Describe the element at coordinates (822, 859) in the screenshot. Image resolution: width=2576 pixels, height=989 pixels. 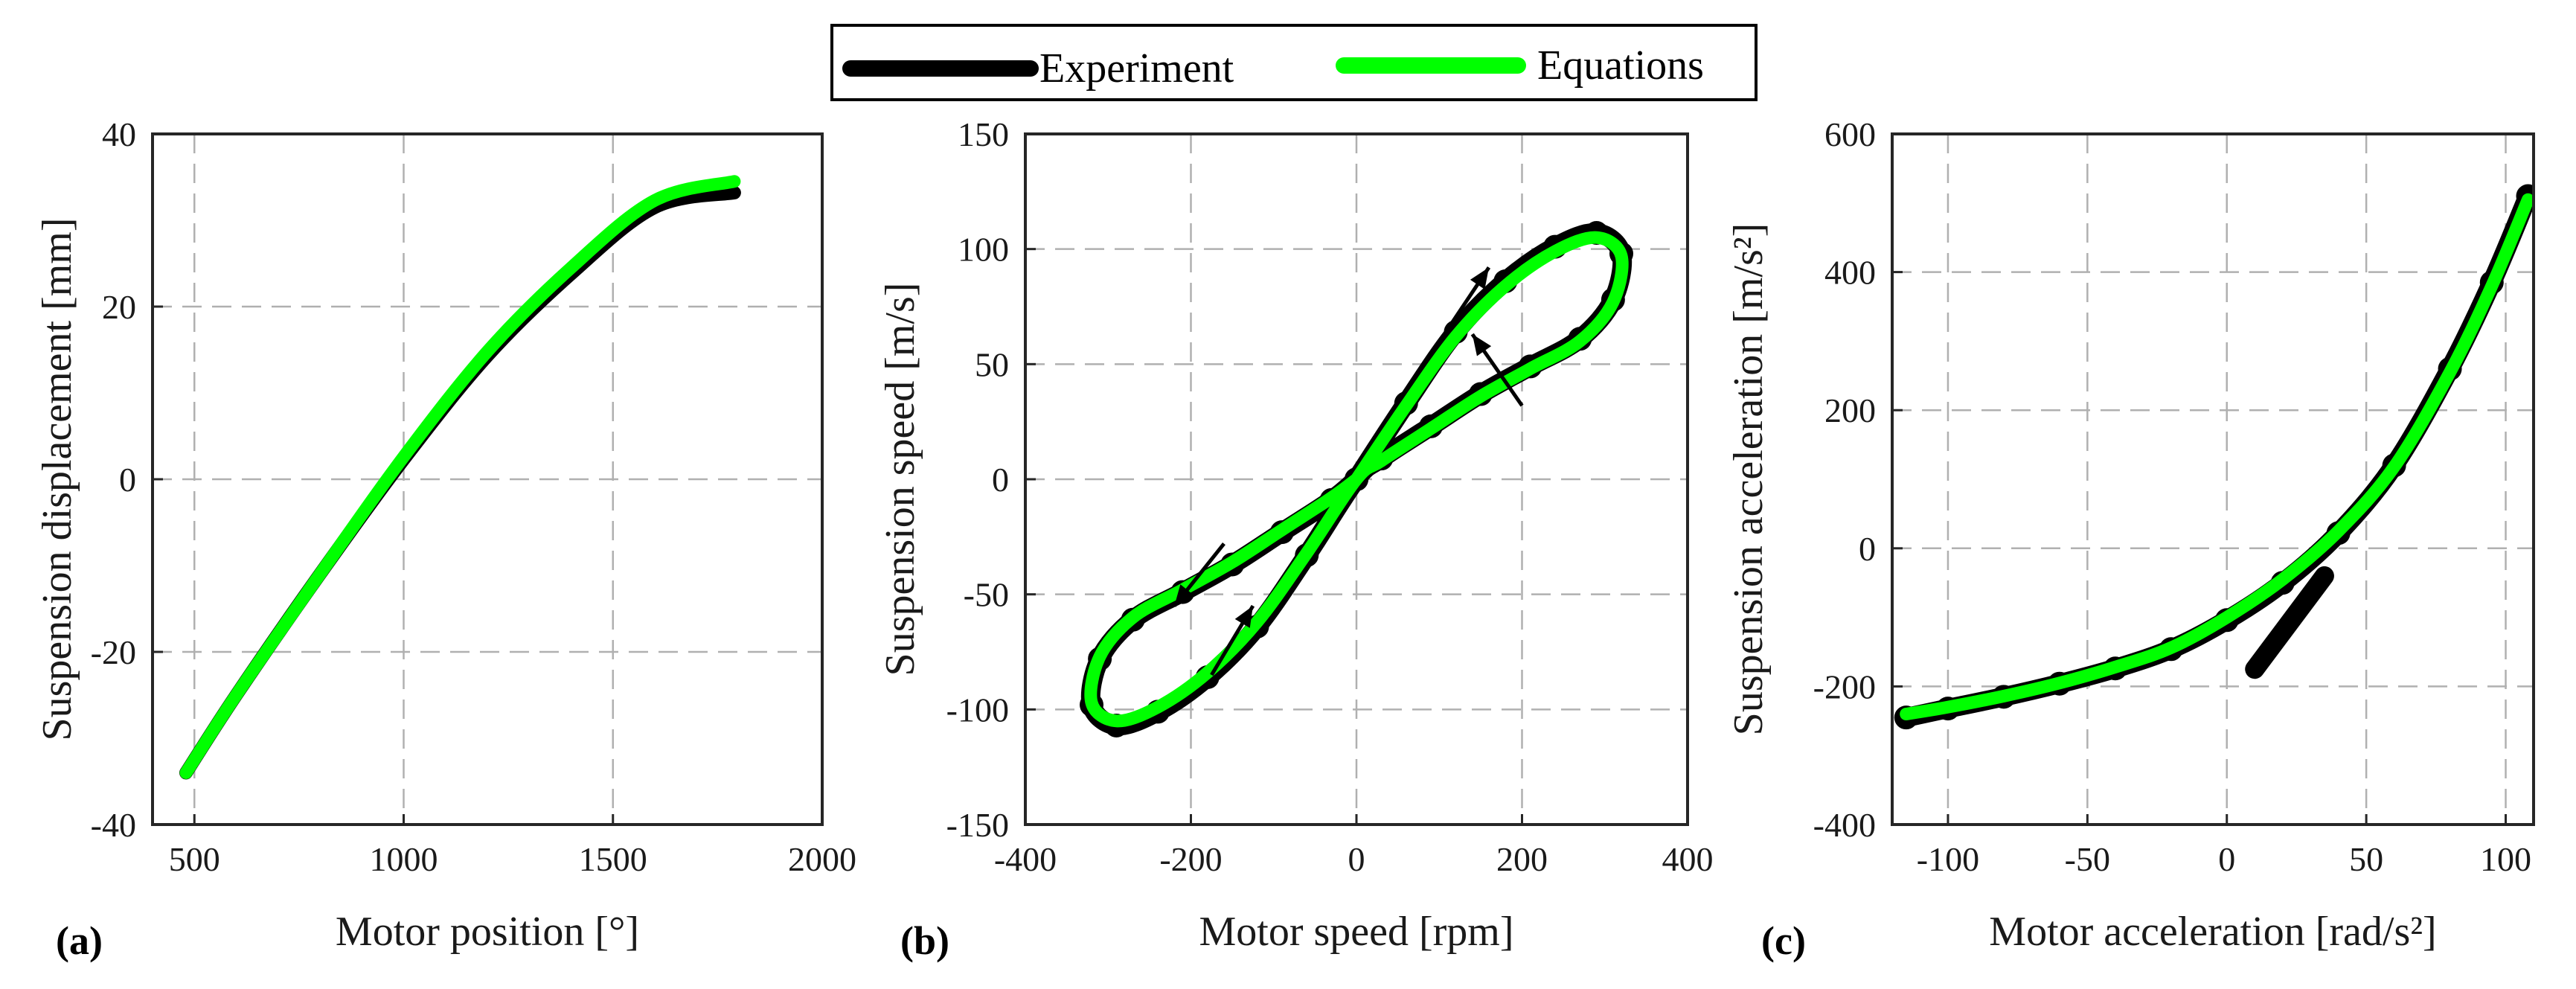
I see `x-tick-label: 2000` at that location.